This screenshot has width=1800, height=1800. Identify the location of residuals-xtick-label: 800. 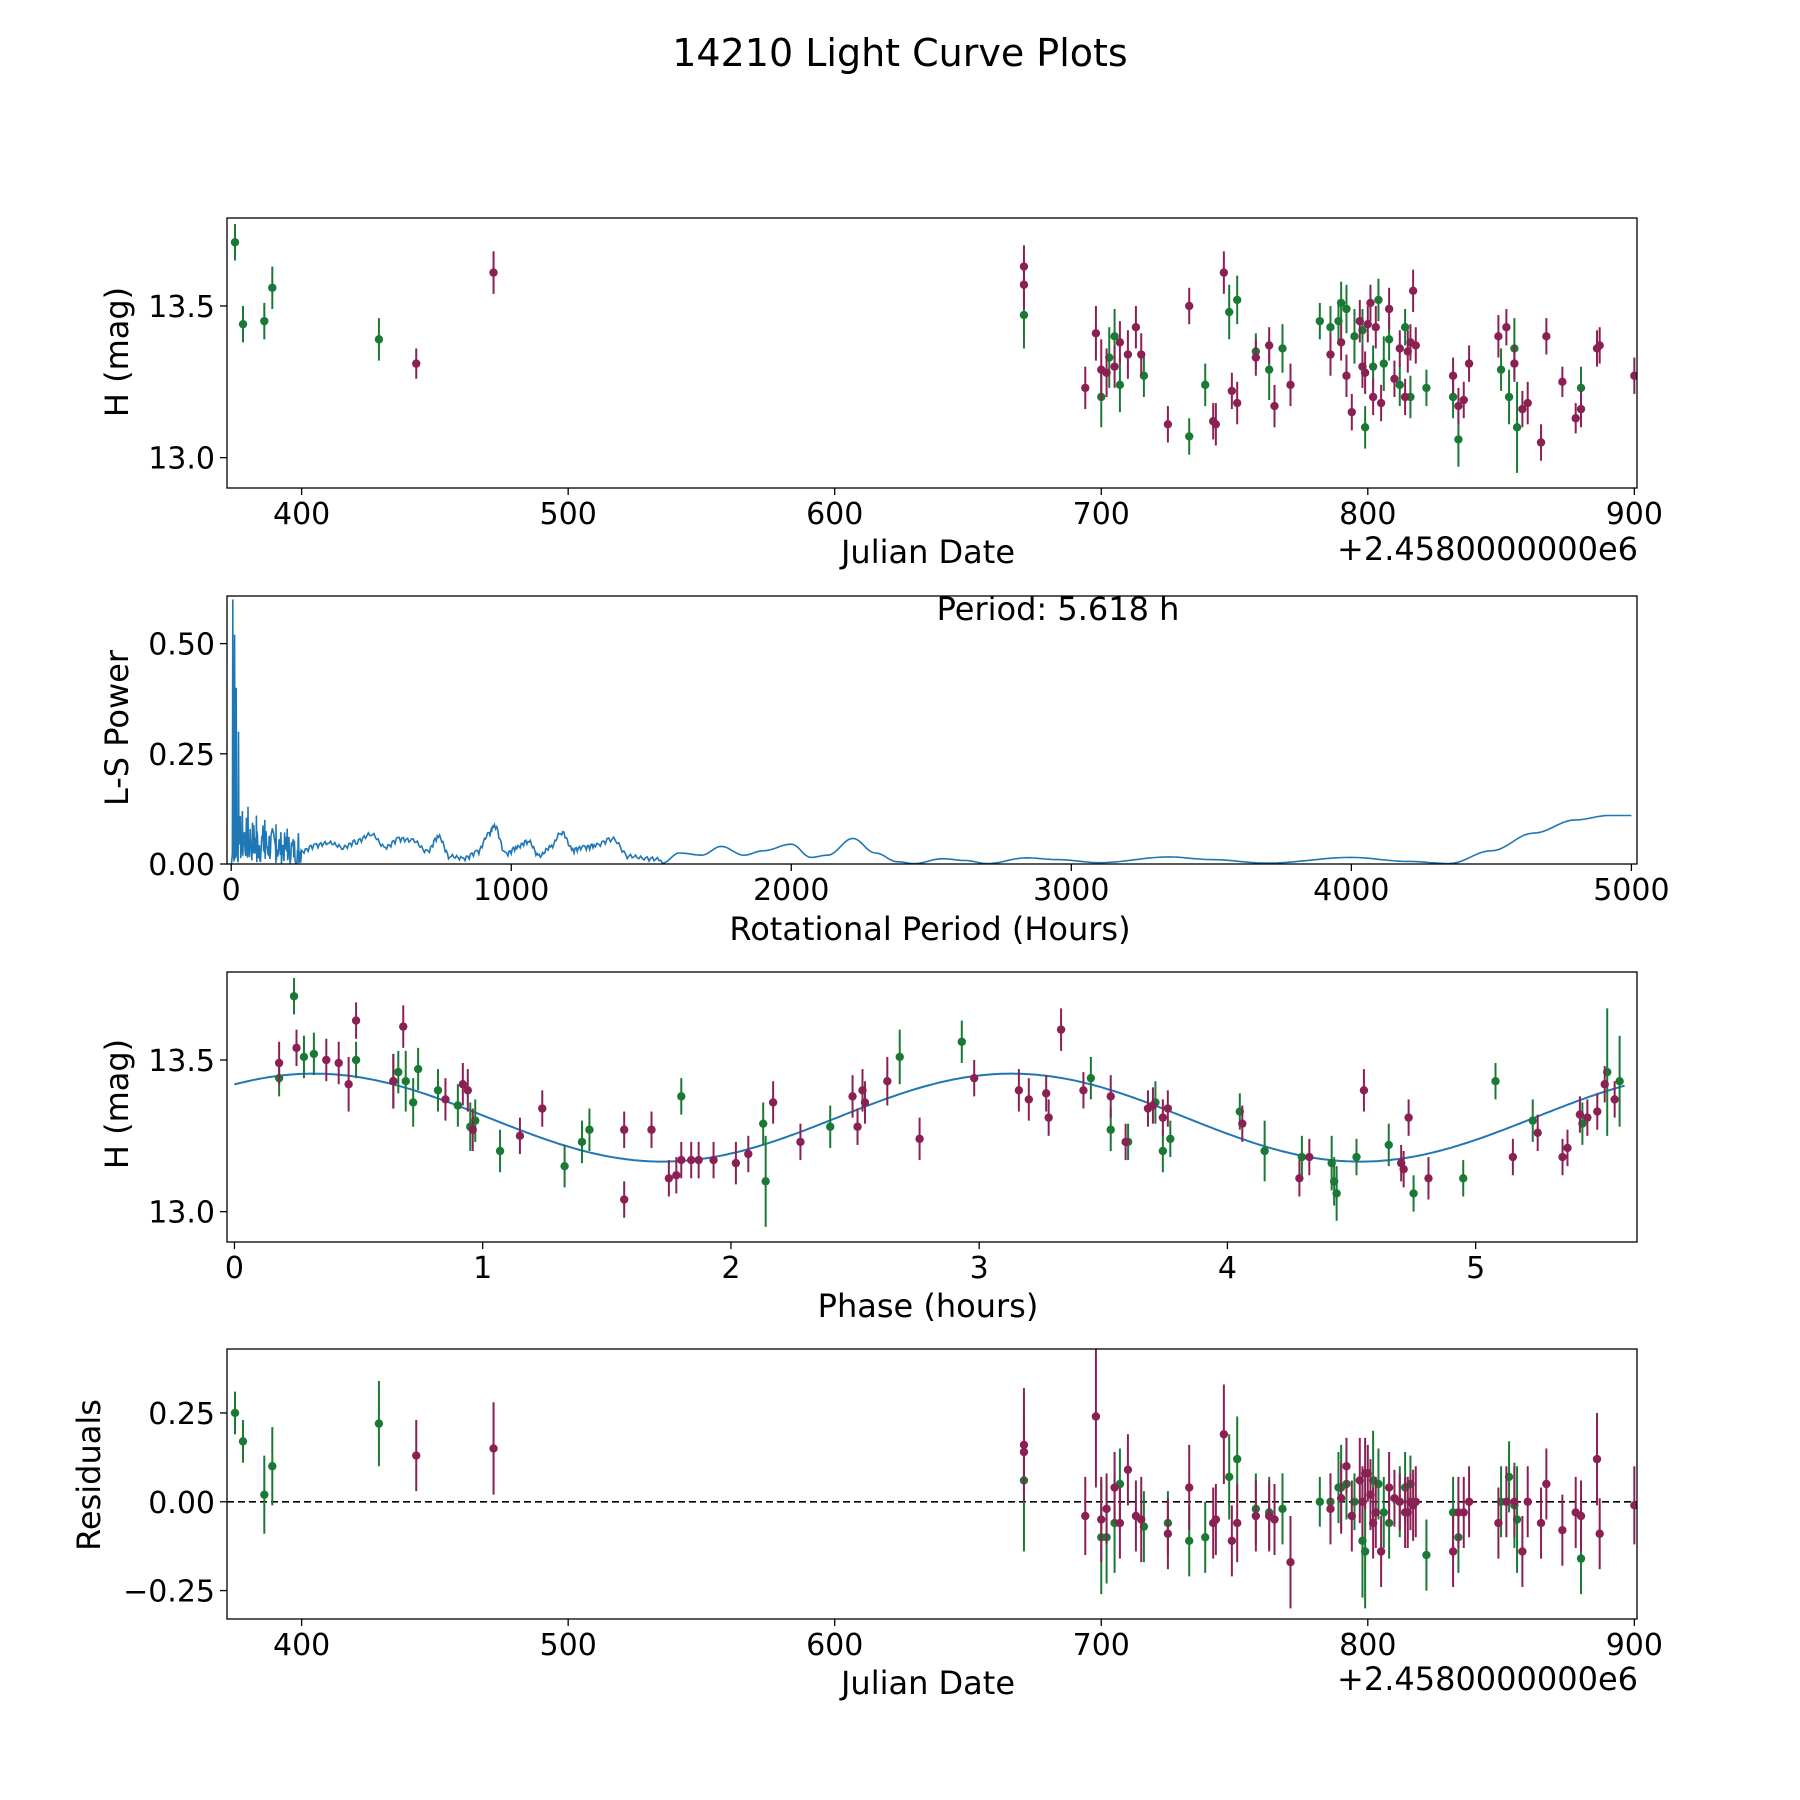
(1367, 1645).